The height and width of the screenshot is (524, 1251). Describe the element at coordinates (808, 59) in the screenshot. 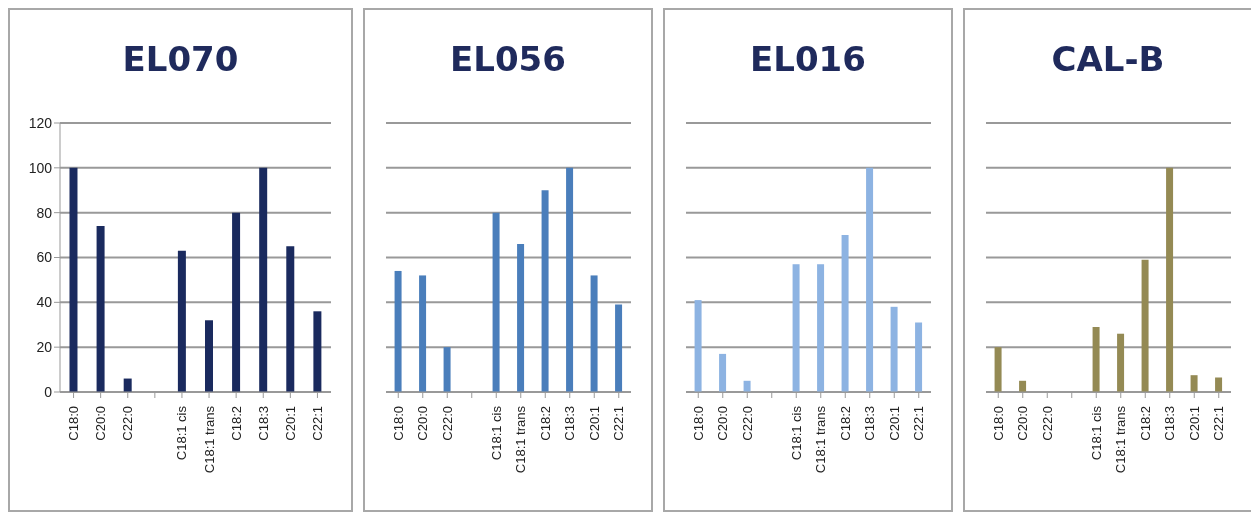

I see `chart-title: EL016` at that location.